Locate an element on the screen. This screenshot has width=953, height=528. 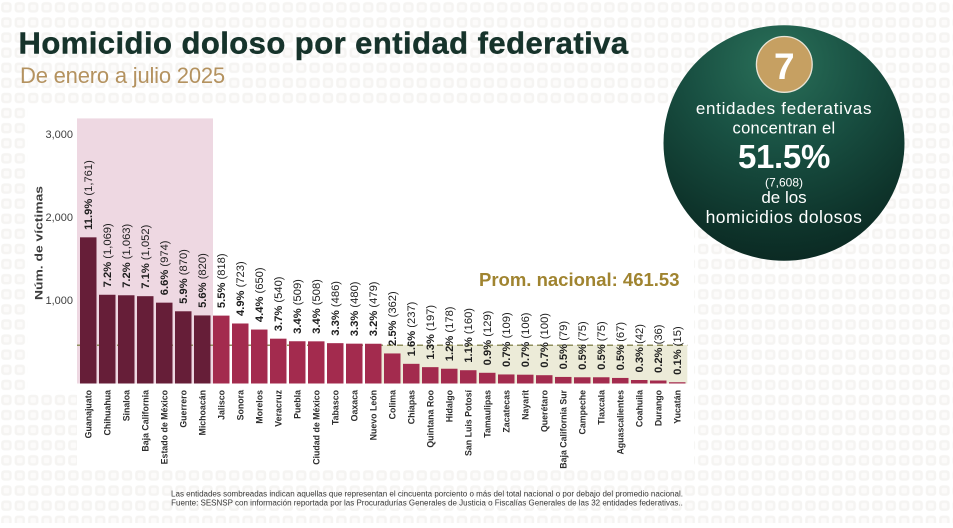
svg-text: 6.6% (974) is located at coordinates (165, 267).